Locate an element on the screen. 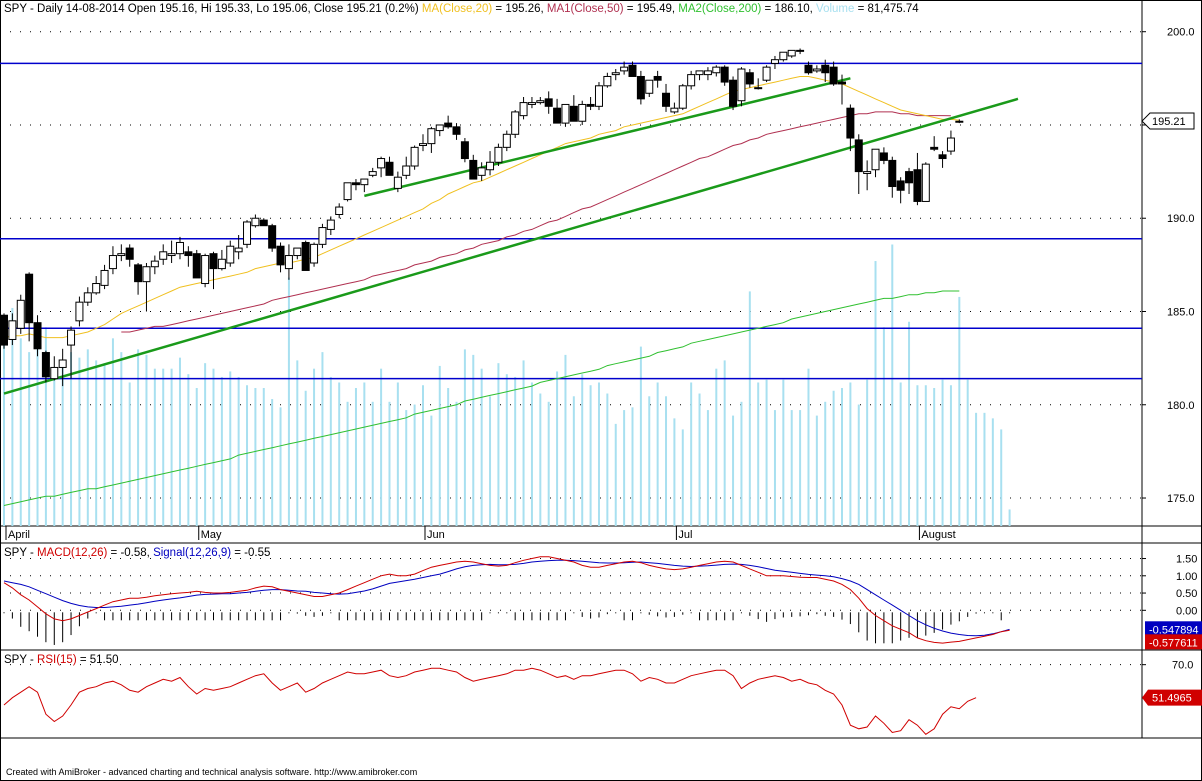  price-tick-label: 180.0 is located at coordinates (1181, 406).